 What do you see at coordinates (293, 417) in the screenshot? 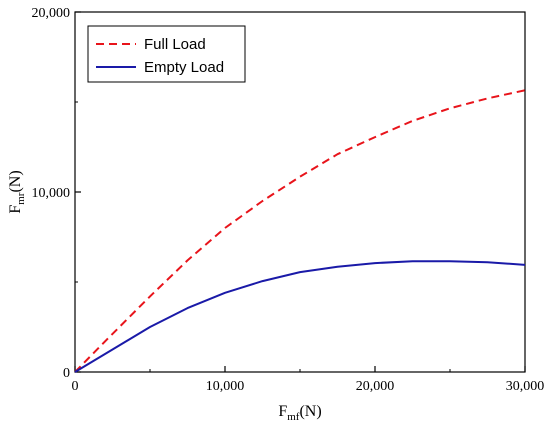
I see `x-axis-label-sub: mf` at bounding box center [293, 417].